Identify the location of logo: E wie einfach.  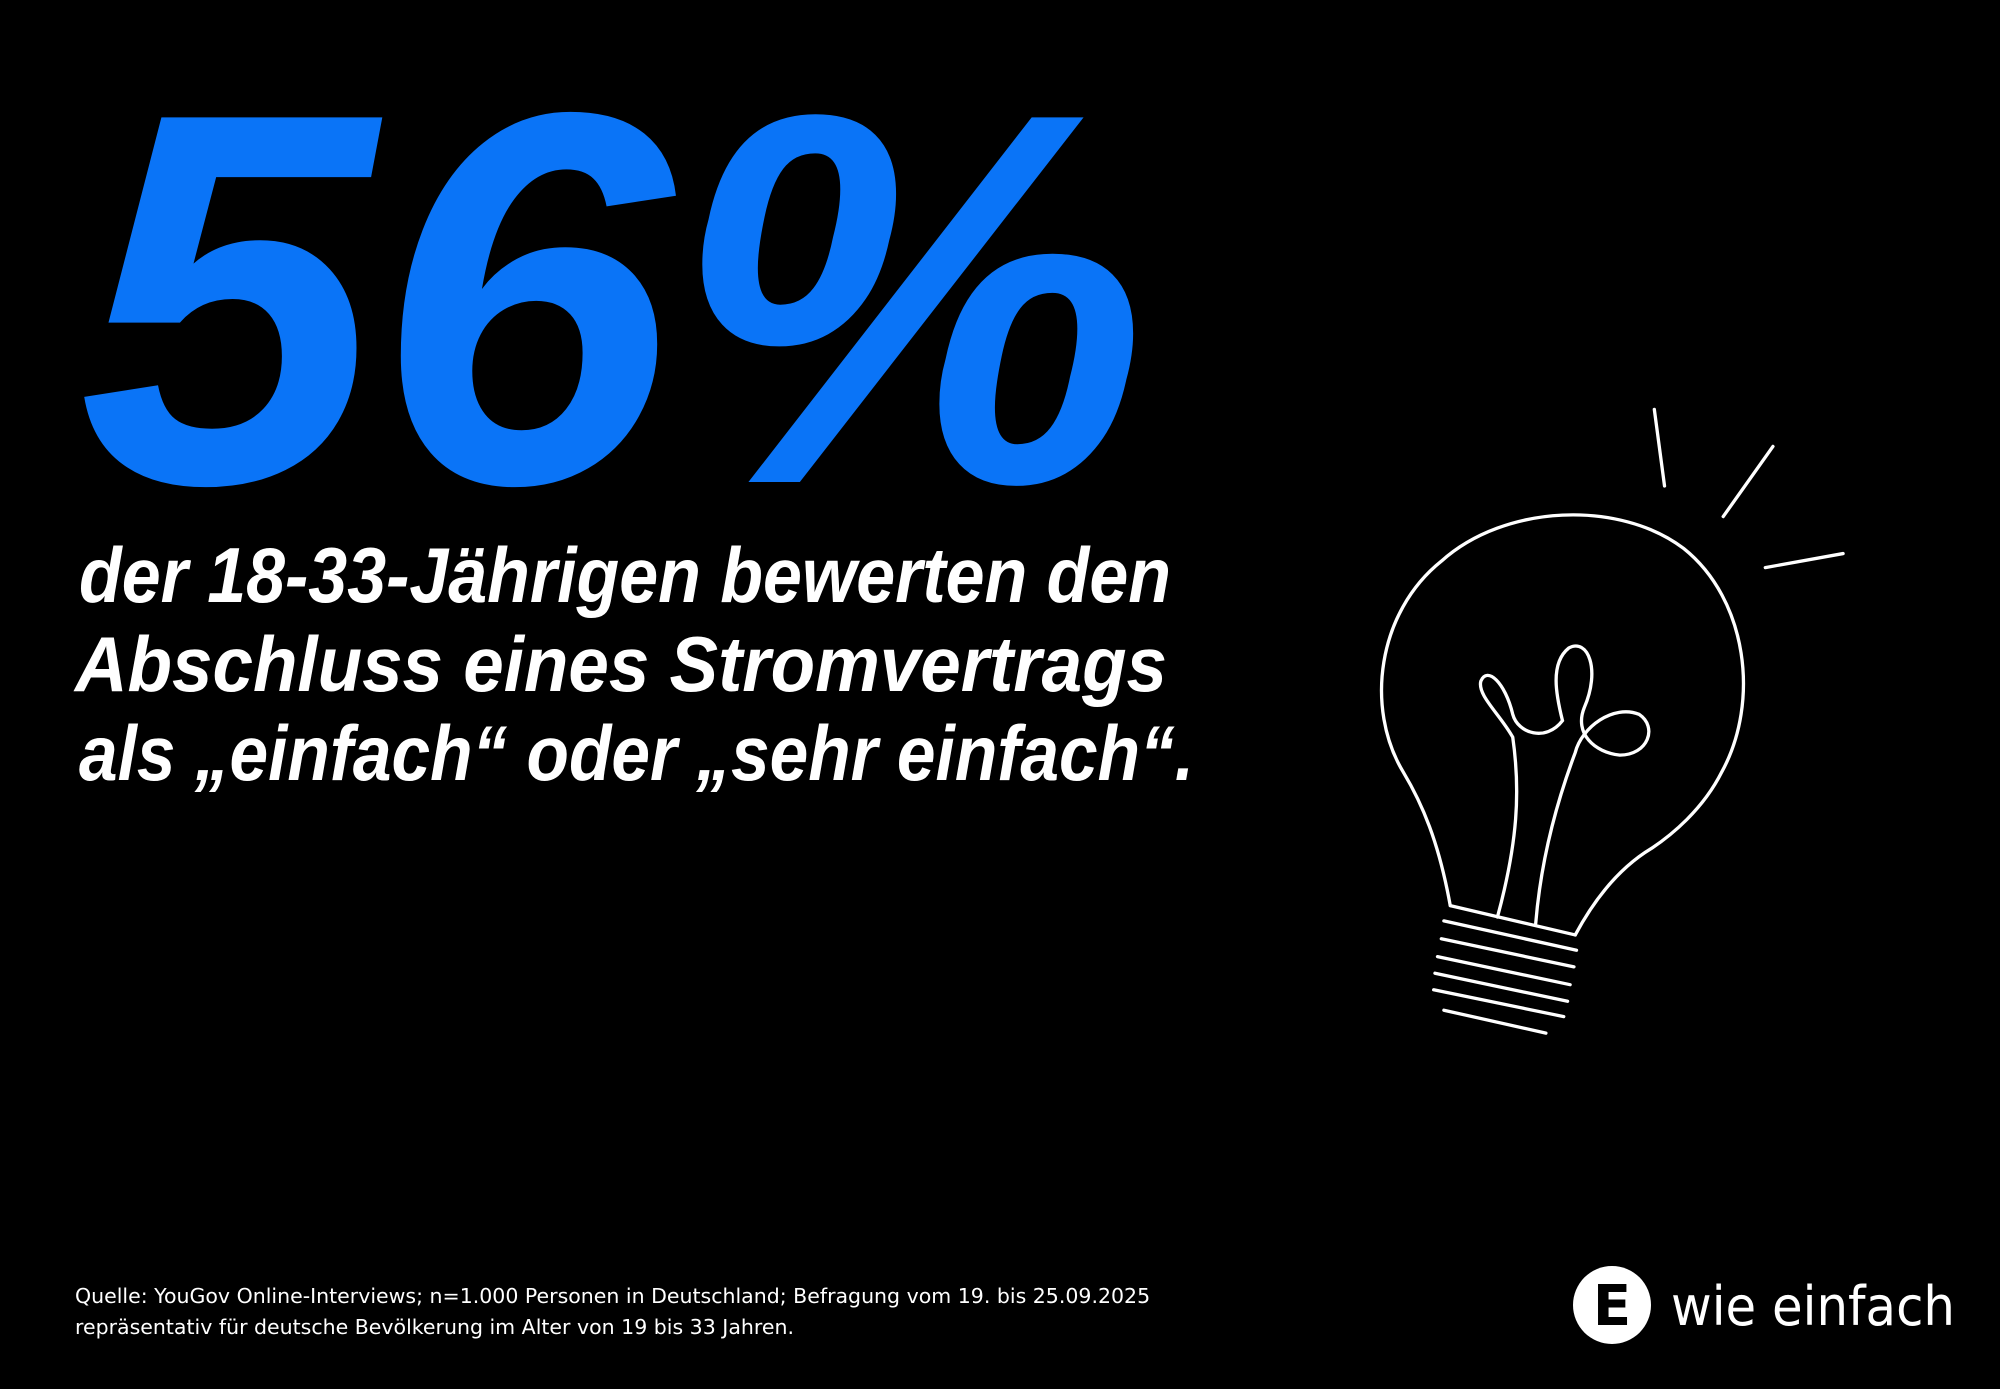
(1764, 1305).